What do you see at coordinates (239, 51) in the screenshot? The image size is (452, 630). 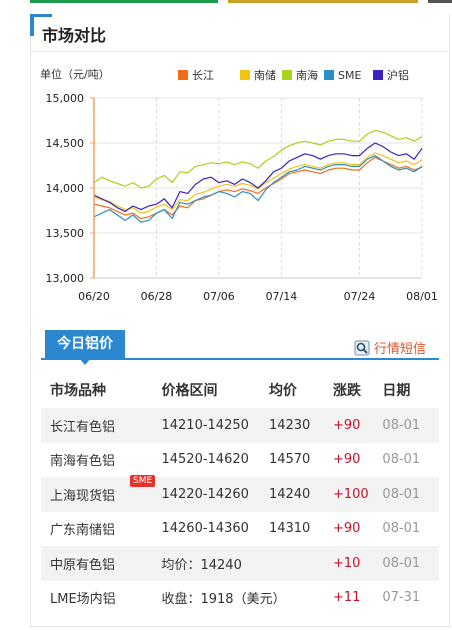 I see `title-divider` at bounding box center [239, 51].